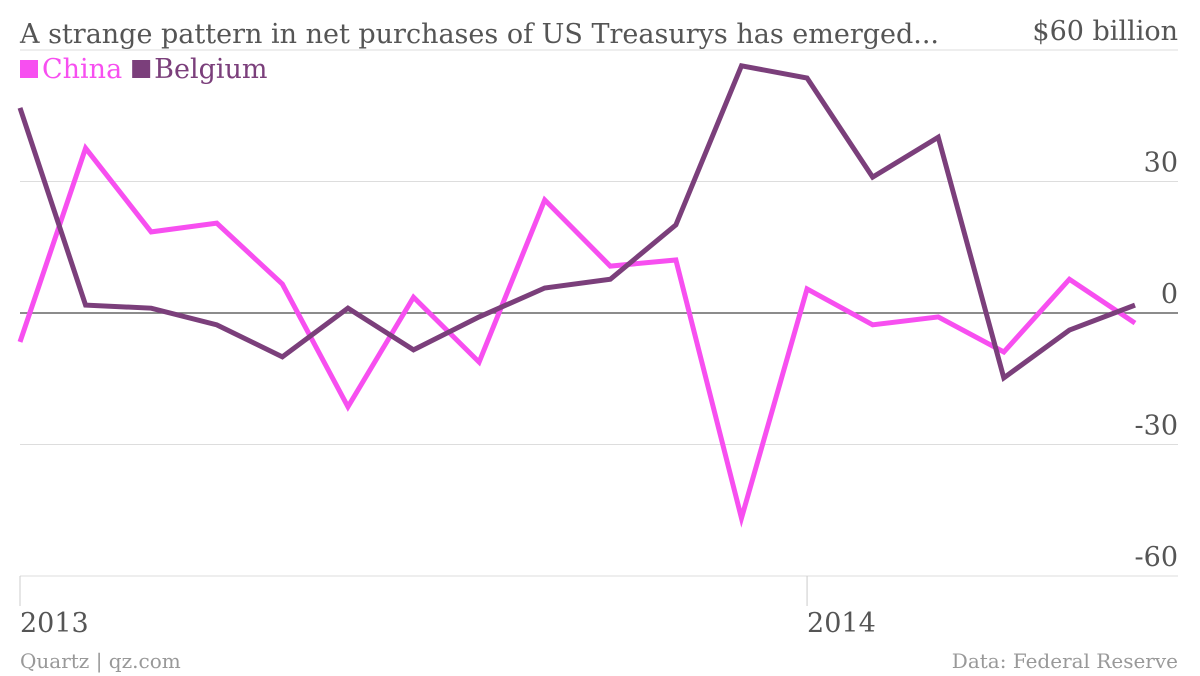 The height and width of the screenshot is (676, 1200). What do you see at coordinates (210, 69) in the screenshot?
I see `legend-label: Belgium` at bounding box center [210, 69].